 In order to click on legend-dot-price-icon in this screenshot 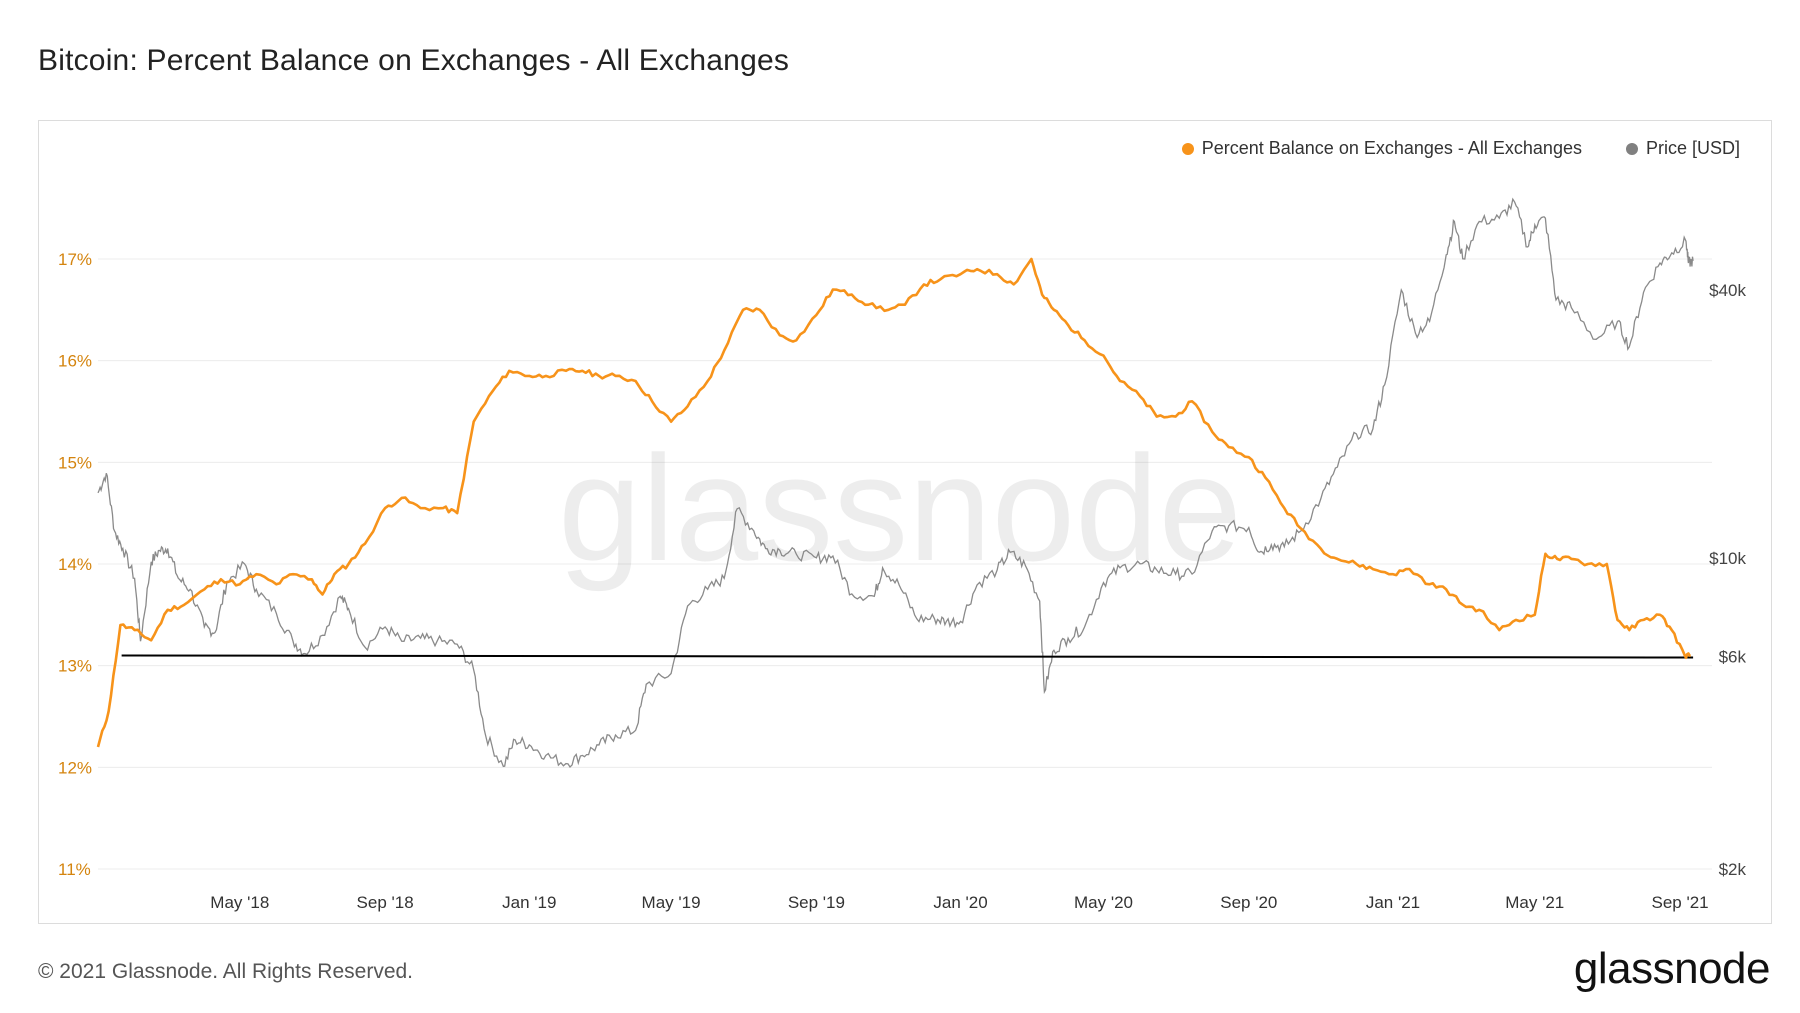, I will do `click(1631, 148)`.